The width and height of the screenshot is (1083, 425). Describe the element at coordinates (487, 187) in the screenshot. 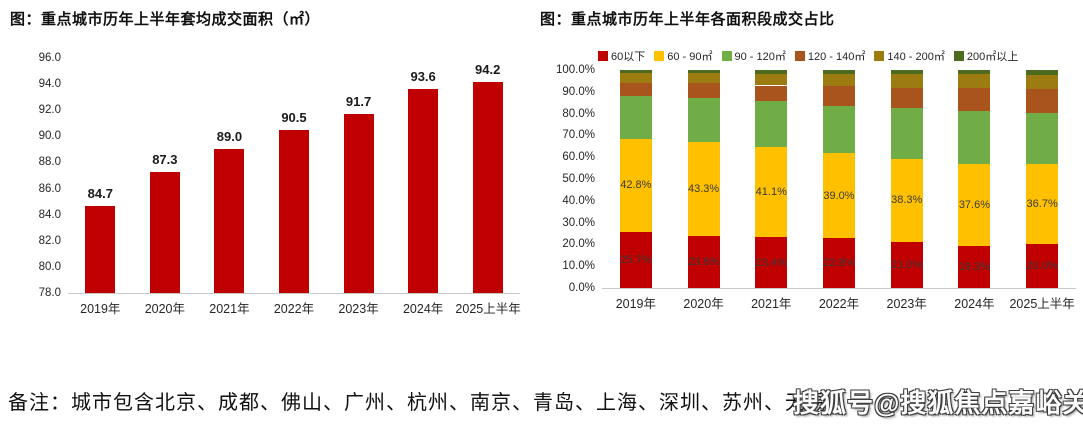

I see `bar-2025上半年` at that location.